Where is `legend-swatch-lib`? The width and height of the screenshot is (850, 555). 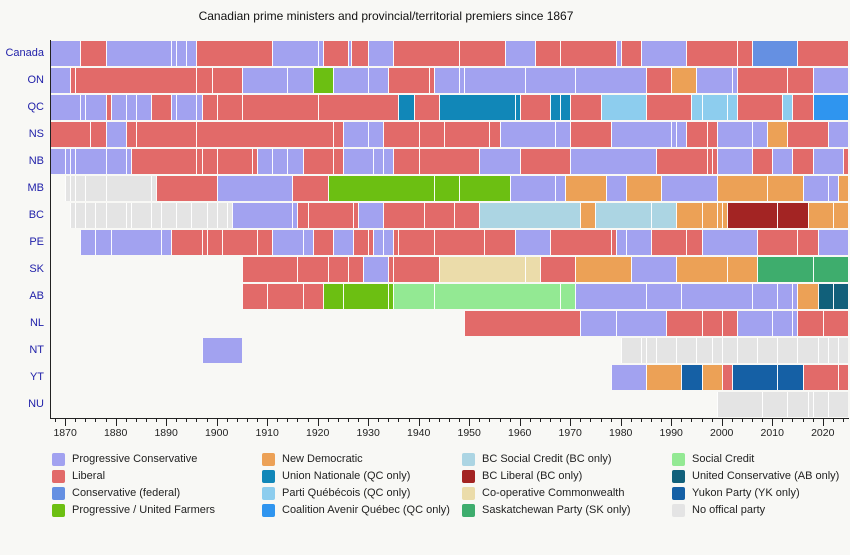 legend-swatch-lib is located at coordinates (58, 476).